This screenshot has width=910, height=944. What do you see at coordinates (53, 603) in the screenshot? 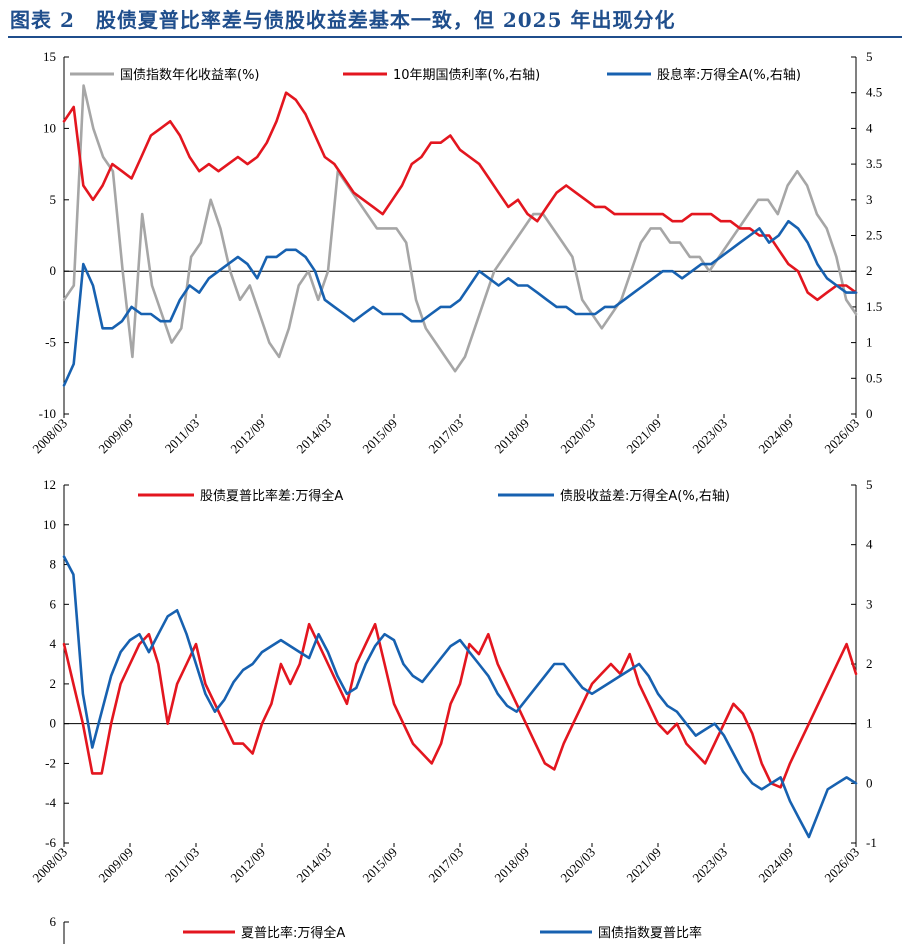
I see `chart2-left-tick-label: 6` at bounding box center [53, 603].